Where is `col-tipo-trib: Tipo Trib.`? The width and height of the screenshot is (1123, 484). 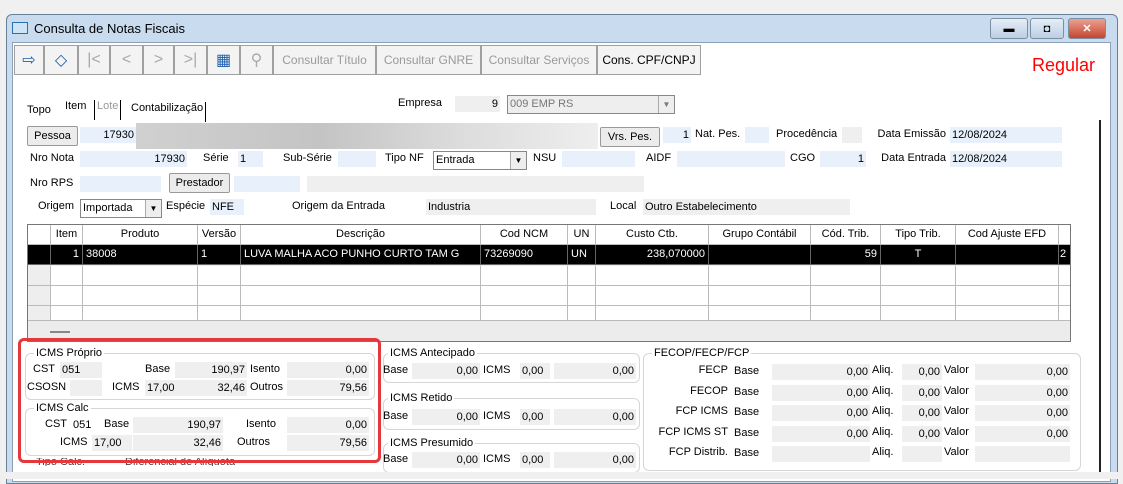
col-tipo-trib: Tipo Trib. is located at coordinates (918, 235).